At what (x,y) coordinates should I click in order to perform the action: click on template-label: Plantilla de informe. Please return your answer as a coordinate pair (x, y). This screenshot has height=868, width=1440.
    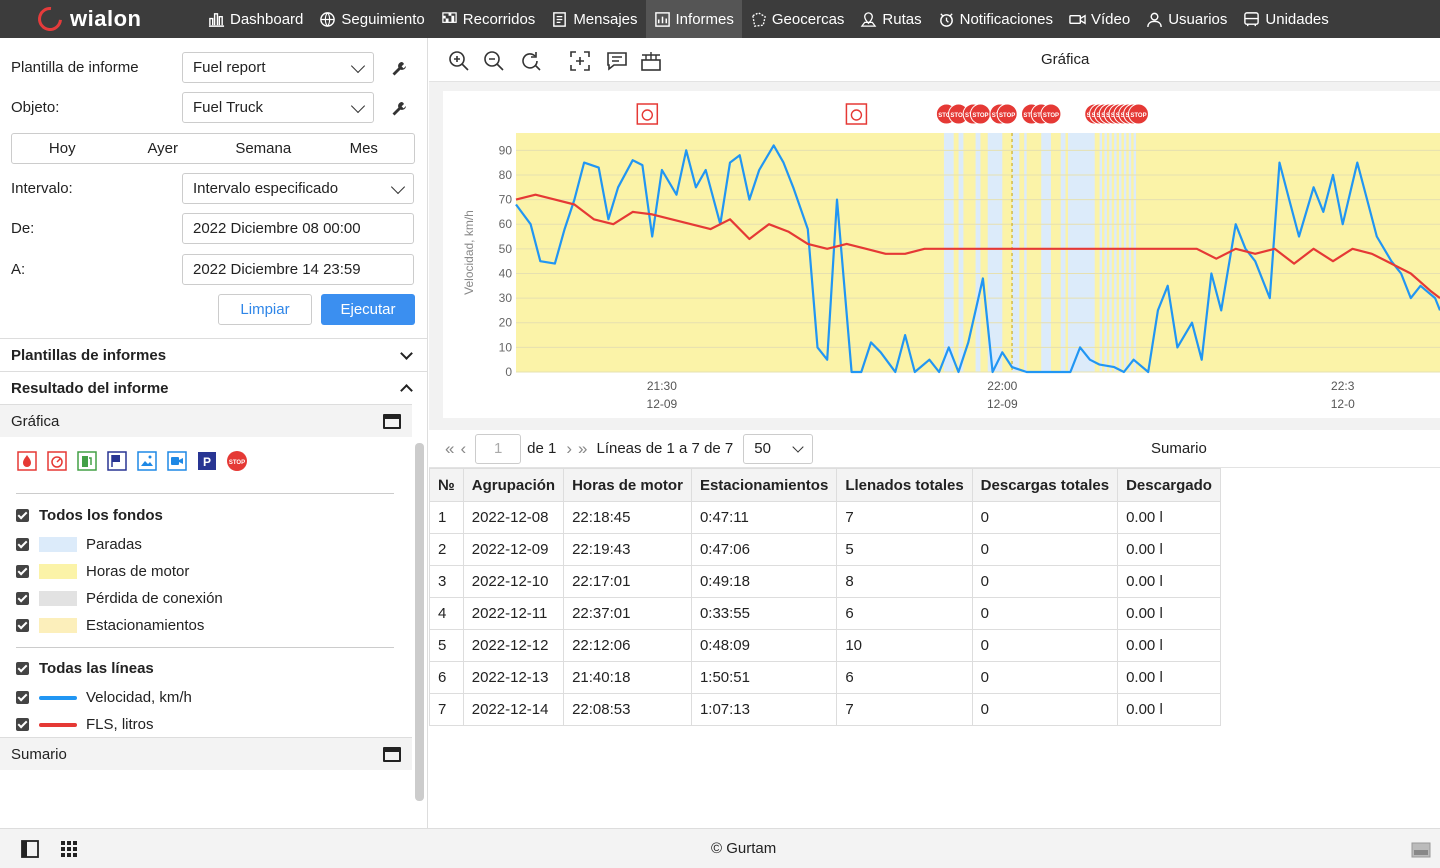
    Looking at the image, I should click on (75, 67).